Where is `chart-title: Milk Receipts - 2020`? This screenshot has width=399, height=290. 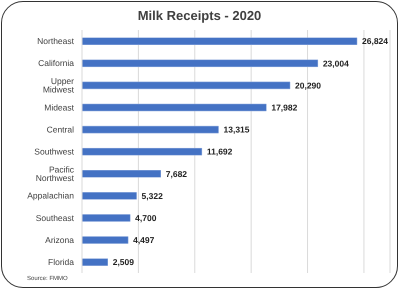
chart-title: Milk Receipts - 2020 is located at coordinates (199, 15).